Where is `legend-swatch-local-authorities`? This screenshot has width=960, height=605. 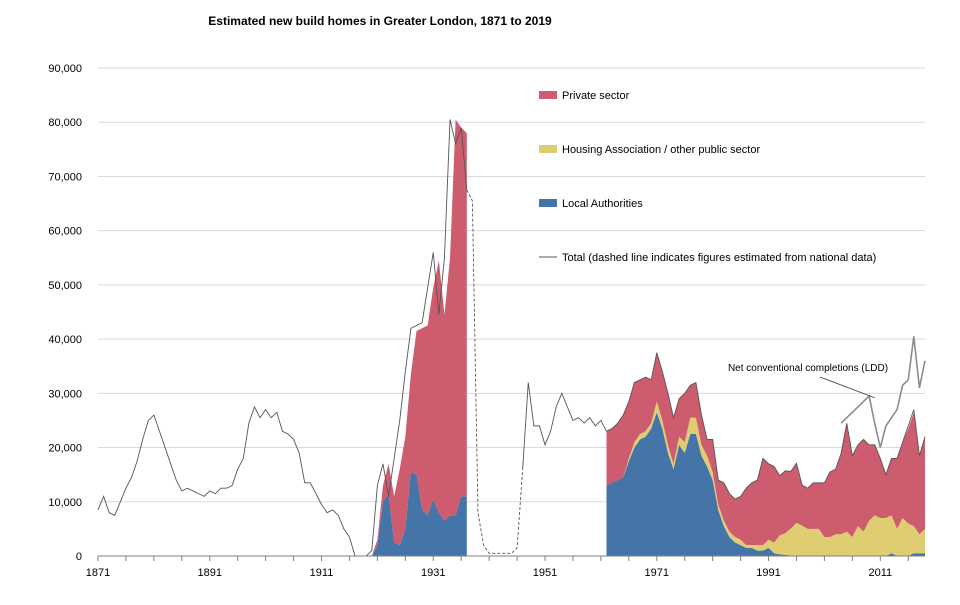 legend-swatch-local-authorities is located at coordinates (548, 203).